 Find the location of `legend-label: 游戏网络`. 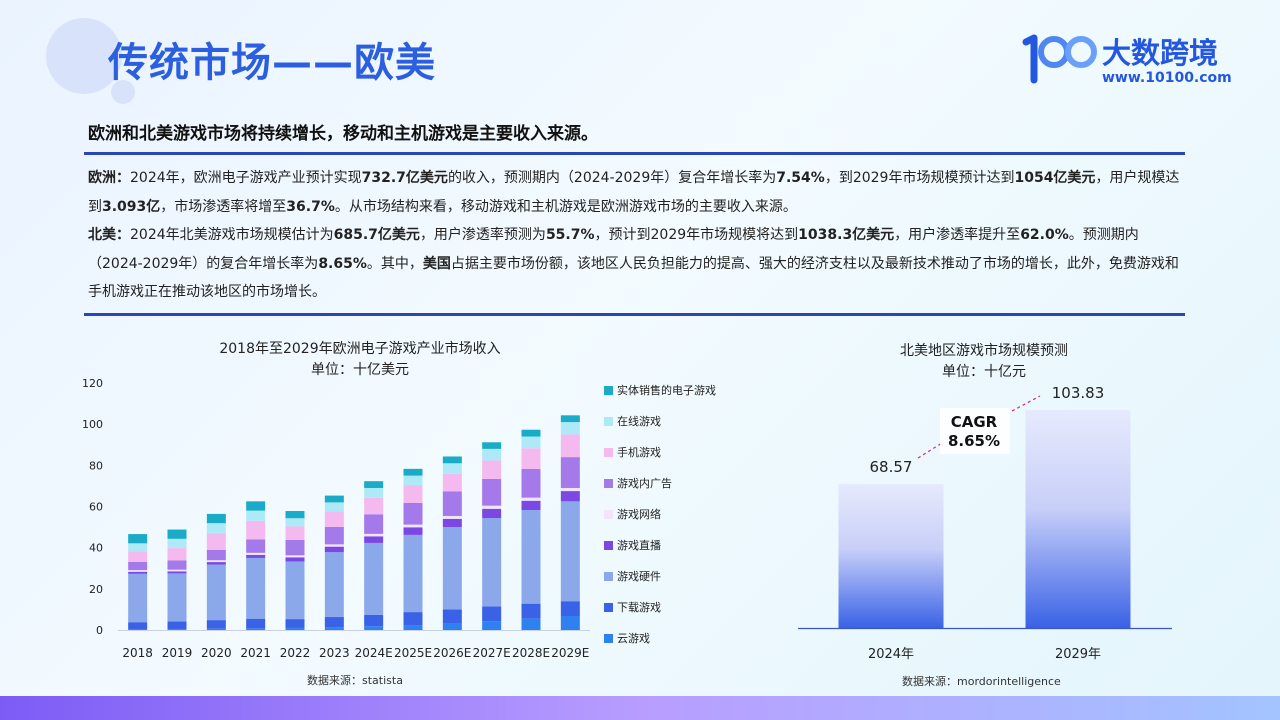

legend-label: 游戏网络 is located at coordinates (639, 514).